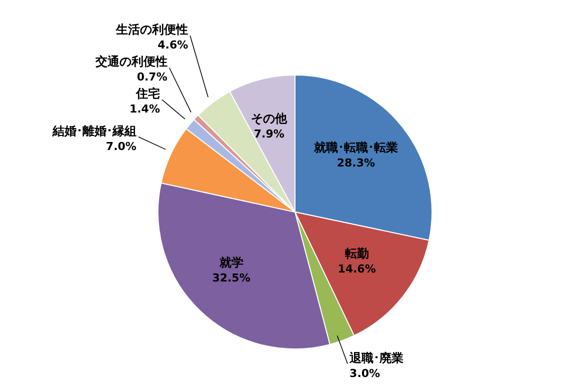 The image size is (583, 390). What do you see at coordinates (147, 93) in the screenshot?
I see `slice-label: 住宅` at bounding box center [147, 93].